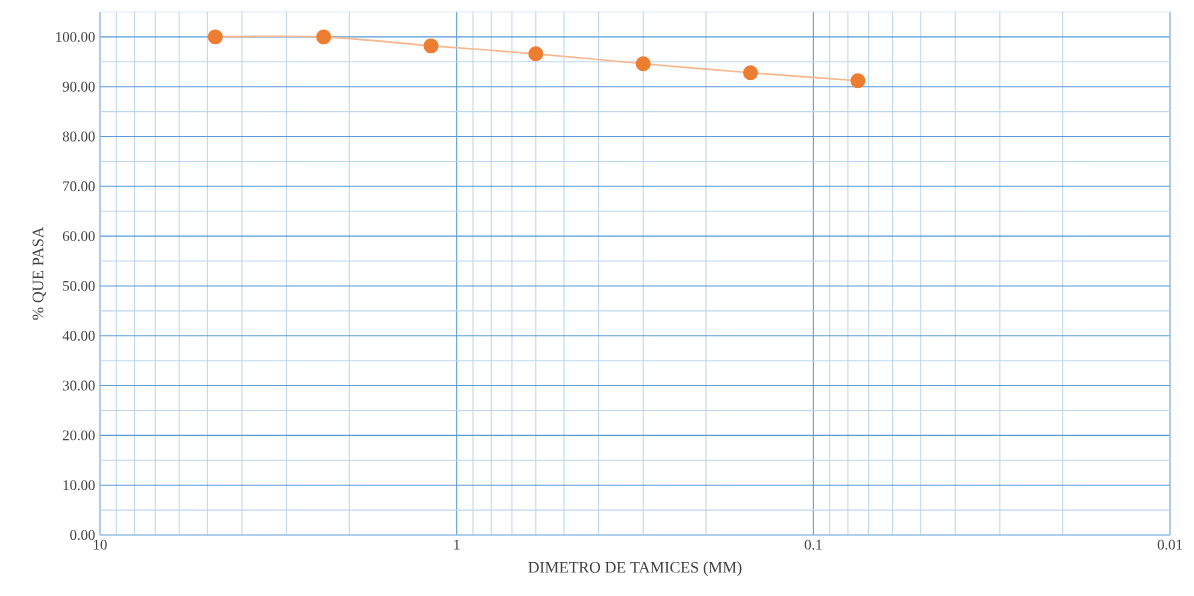 This screenshot has width=1194, height=596. What do you see at coordinates (78, 136) in the screenshot?
I see `y-tick-label: 80.00` at bounding box center [78, 136].